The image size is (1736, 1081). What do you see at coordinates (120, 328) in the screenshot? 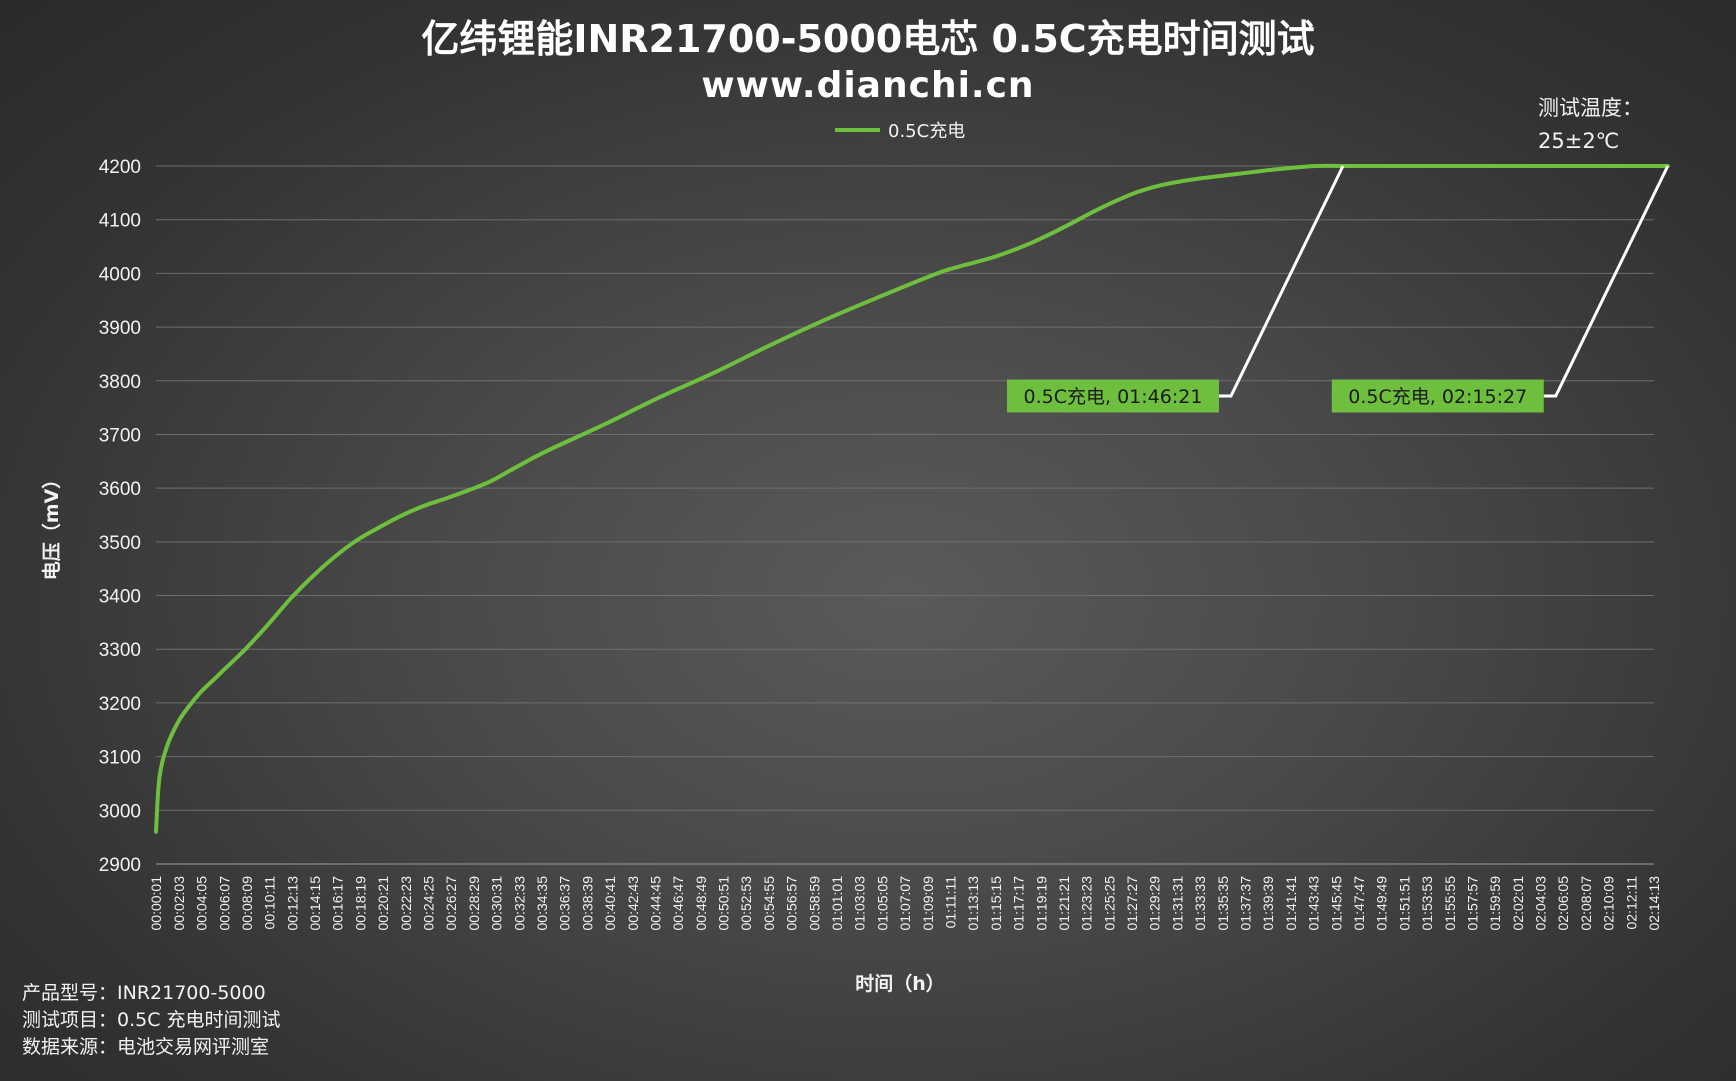
I see `y-tick-label: 3900` at bounding box center [120, 328].